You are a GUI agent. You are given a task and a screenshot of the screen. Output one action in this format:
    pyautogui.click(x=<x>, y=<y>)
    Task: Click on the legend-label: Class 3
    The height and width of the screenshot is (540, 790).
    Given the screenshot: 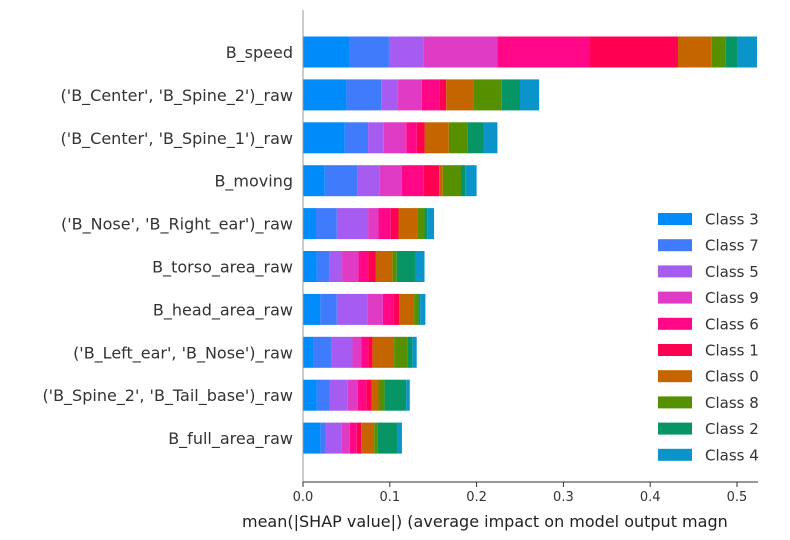 What is the action you would take?
    pyautogui.click(x=732, y=220)
    